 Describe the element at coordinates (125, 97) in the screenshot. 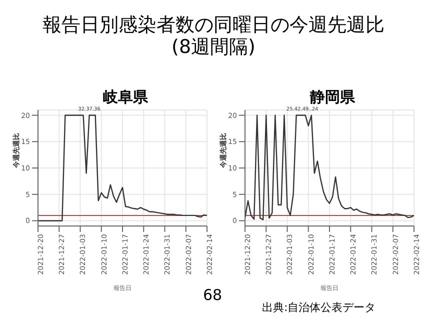

I see `chart-title: 岐阜県` at that location.